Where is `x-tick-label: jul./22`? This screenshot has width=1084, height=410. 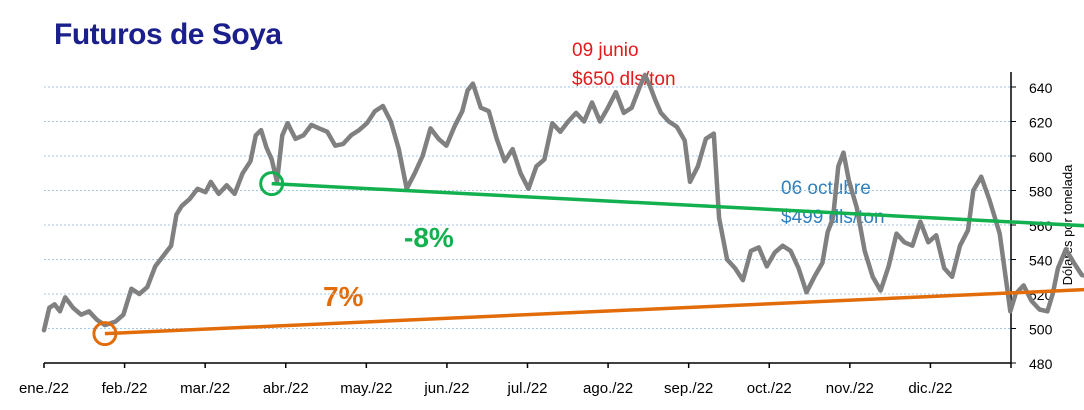
x-tick-label: jul./22 is located at coordinates (526, 388).